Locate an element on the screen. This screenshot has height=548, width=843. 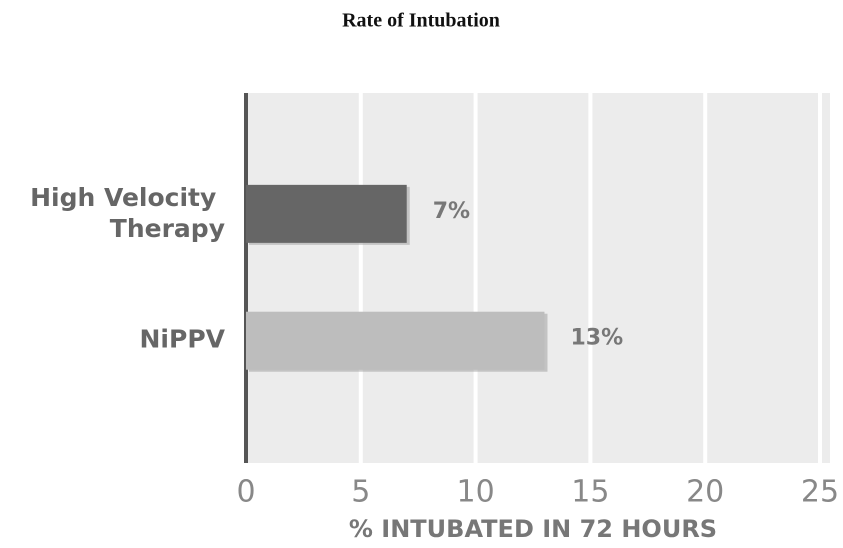
x-tick-label: 10 is located at coordinates (476, 492).